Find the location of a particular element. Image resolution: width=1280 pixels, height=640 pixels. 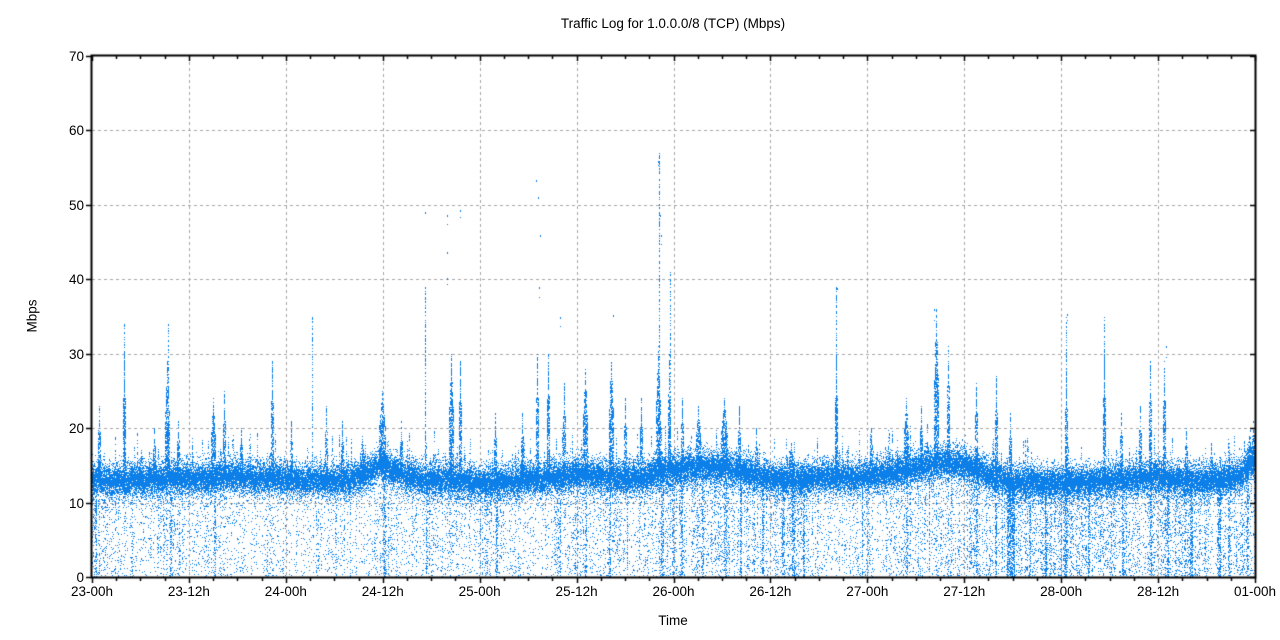

x-tick-label: 28-12h is located at coordinates (1158, 591).